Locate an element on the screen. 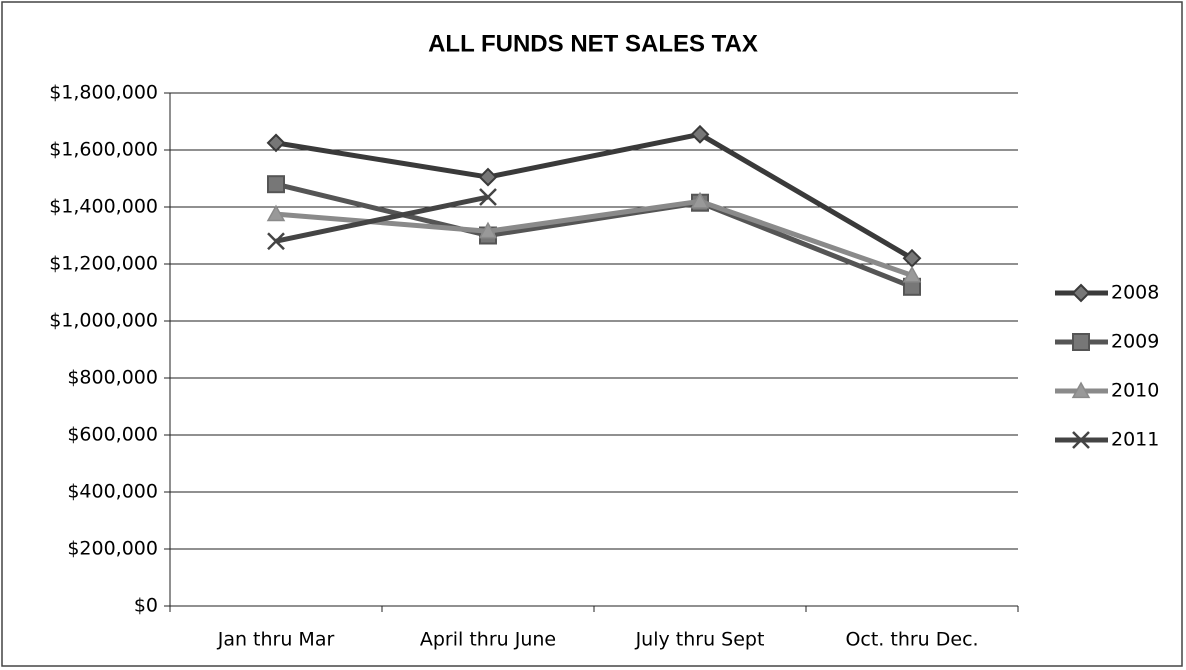 This screenshot has width=1186, height=670. y-tick-label: $1,200,000 is located at coordinates (103, 264).